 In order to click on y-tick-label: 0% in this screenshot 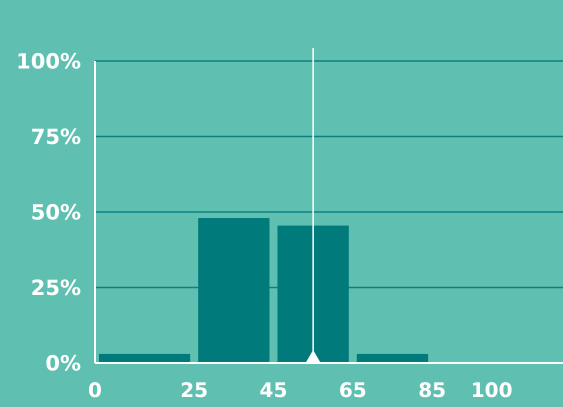, I will do `click(63, 363)`.